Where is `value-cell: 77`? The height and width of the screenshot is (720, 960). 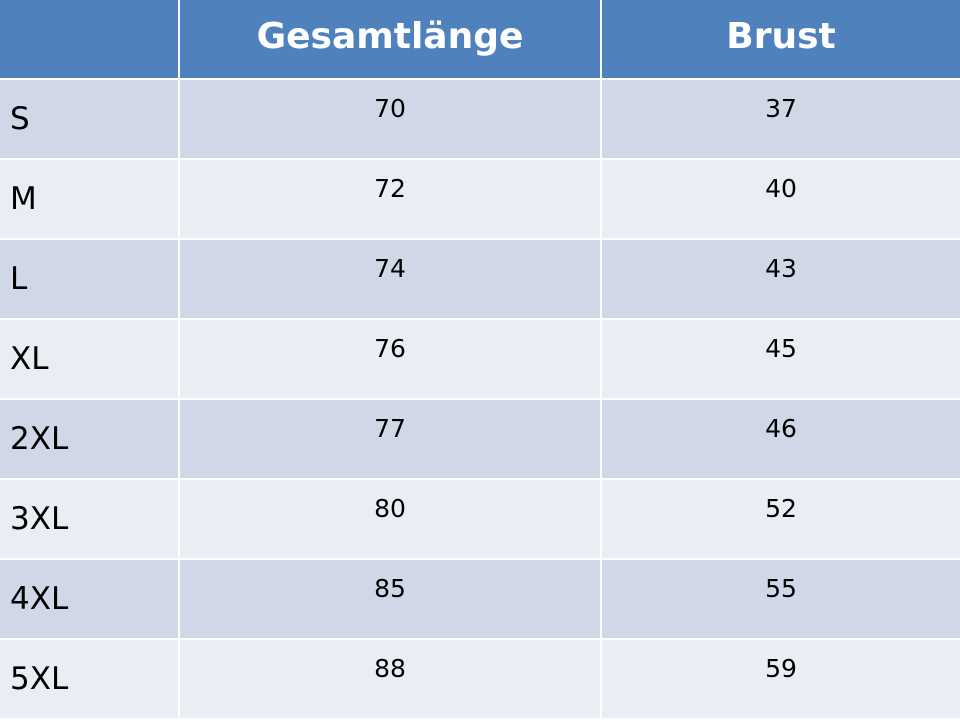 value-cell: 77 is located at coordinates (390, 439).